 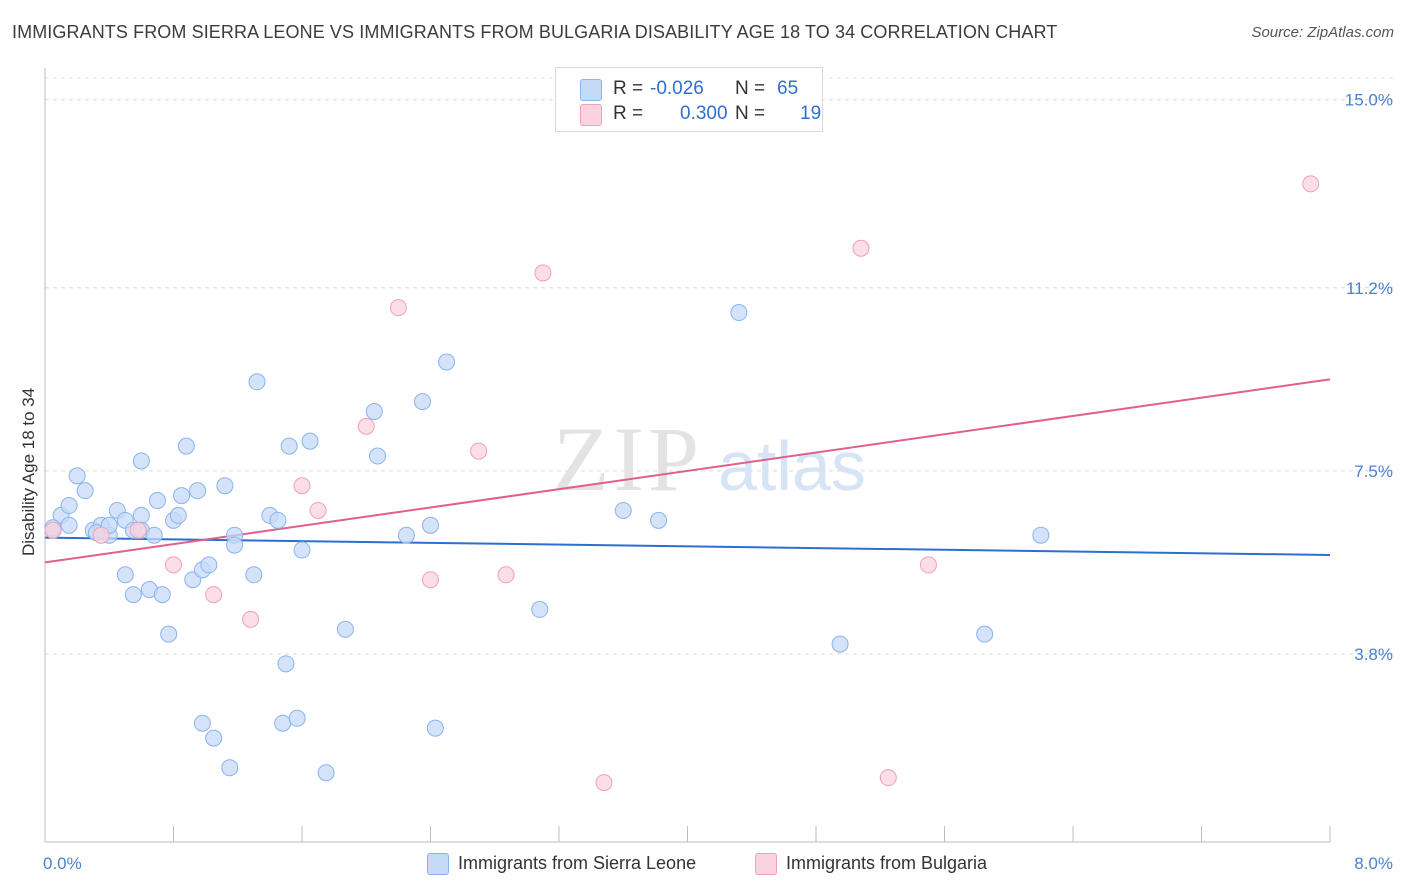 What do you see at coordinates (887, 863) in the screenshot?
I see `legend-label-bulgaria: Immigrants from Bulgaria` at bounding box center [887, 863].